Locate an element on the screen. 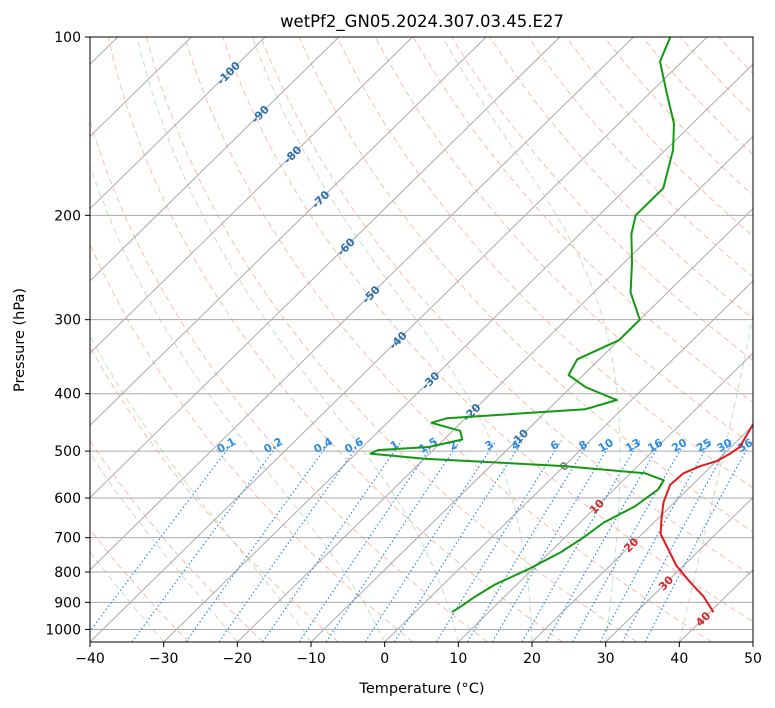 The image size is (775, 708). y-tick-label: 100 is located at coordinates (67, 38).